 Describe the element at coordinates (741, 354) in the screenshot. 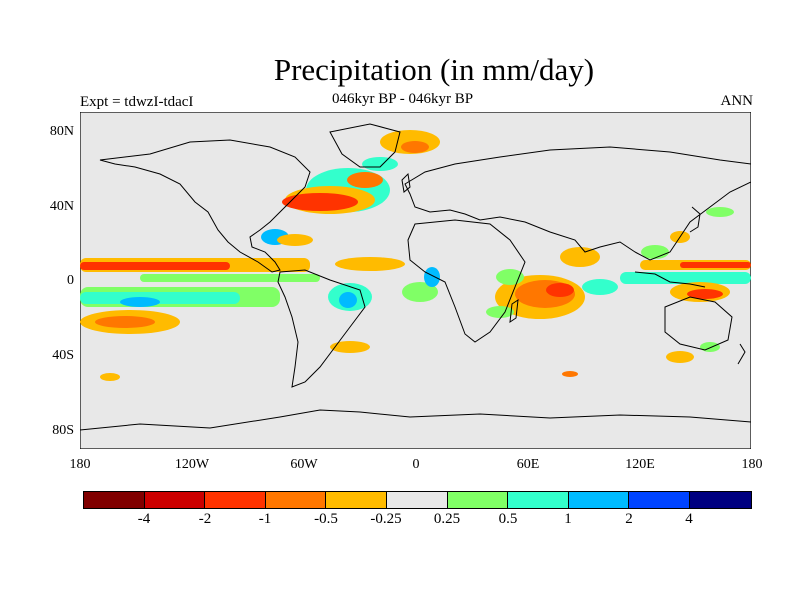

I see `coast-new-zealand` at that location.